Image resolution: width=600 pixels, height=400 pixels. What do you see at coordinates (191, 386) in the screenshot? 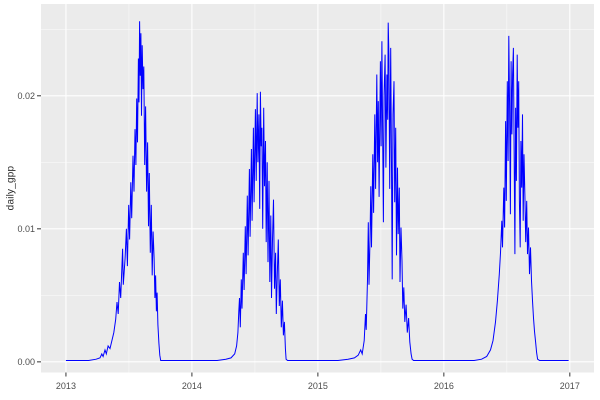
I see `x-tick-label: 2014` at bounding box center [191, 386].